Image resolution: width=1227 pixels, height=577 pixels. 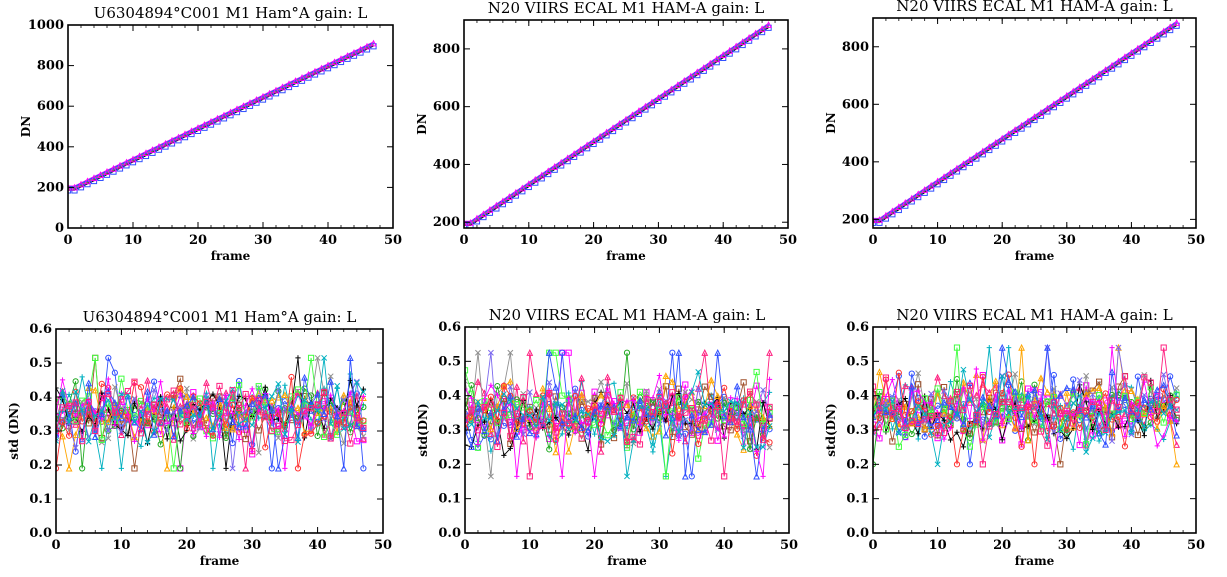 I want to click on y-tick-label: 200, so click(x=855, y=219).